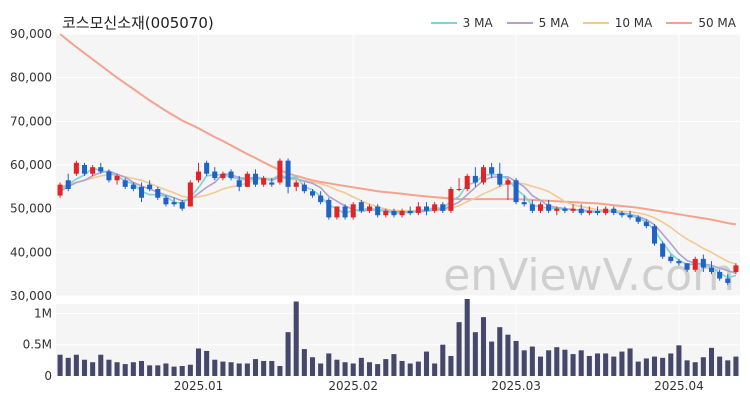 The image size is (750, 400). Describe the element at coordinates (516, 386) in the screenshot. I see `x-tick-label: 2025.03` at that location.